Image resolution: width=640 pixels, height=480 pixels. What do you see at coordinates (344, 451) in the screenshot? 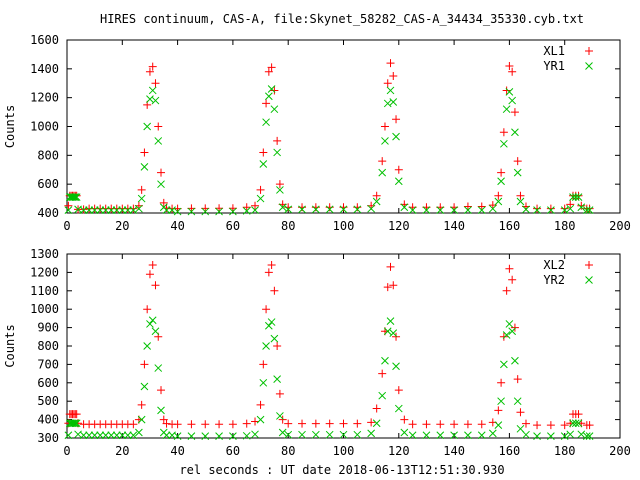
I see `x-tick-label: 100` at bounding box center [344, 451].